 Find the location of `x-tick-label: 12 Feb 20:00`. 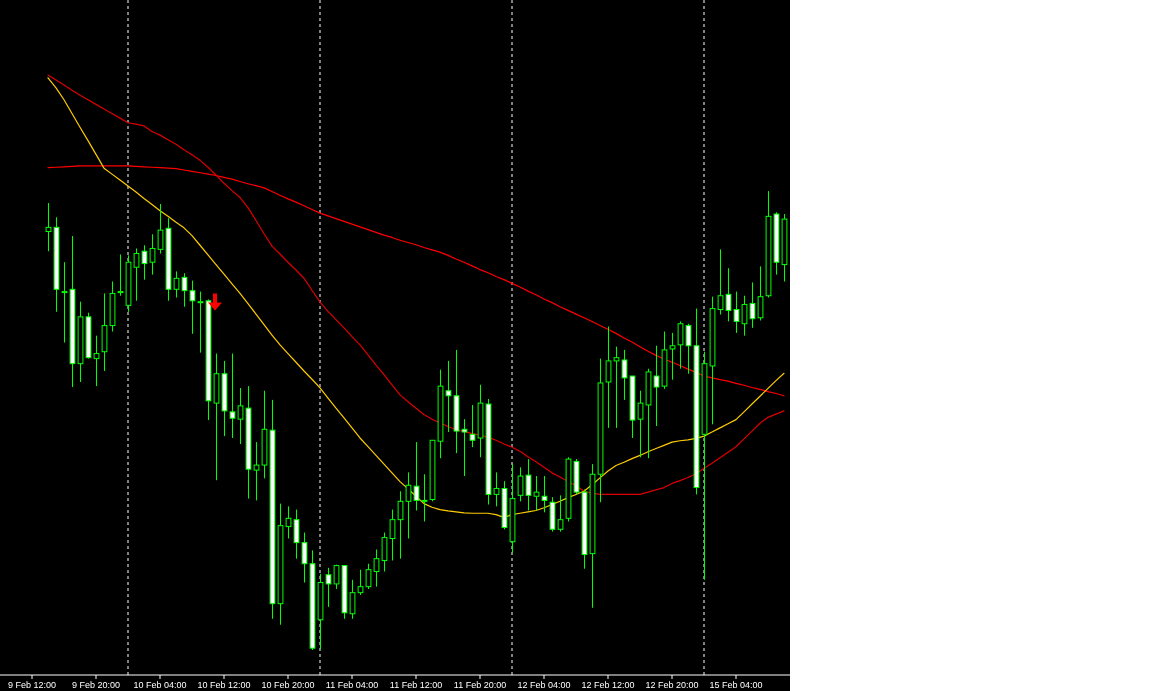

x-tick-label: 12 Feb 20:00 is located at coordinates (672, 685).